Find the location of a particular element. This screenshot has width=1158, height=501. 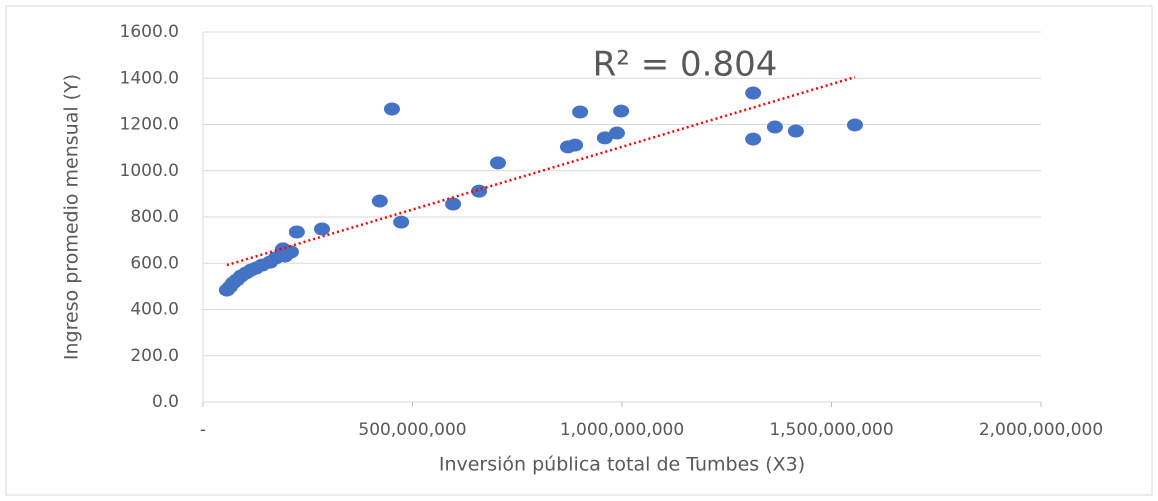

x-axis-label: Inversión pública total de Tumbes (X3) is located at coordinates (622, 465).